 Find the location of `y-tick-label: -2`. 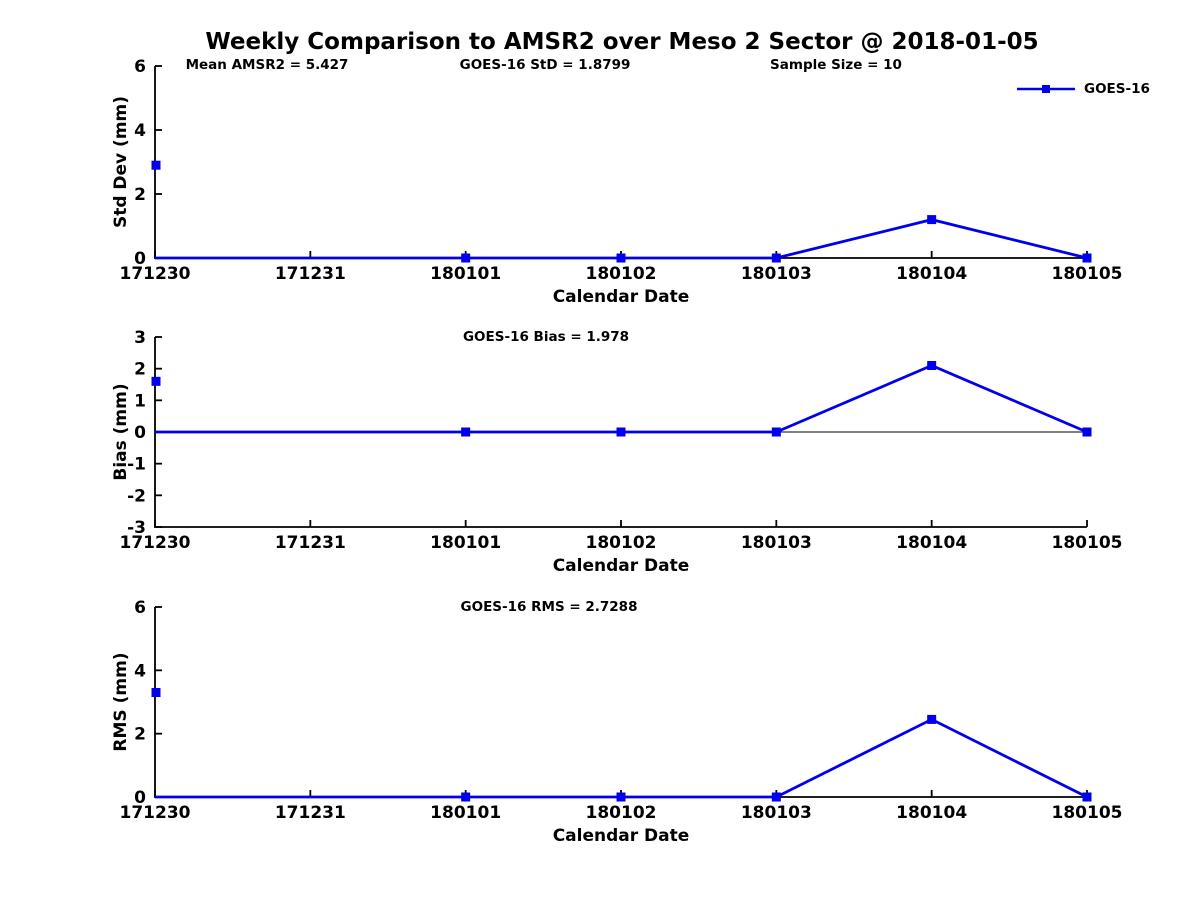

y-tick-label: -2 is located at coordinates (136, 496).